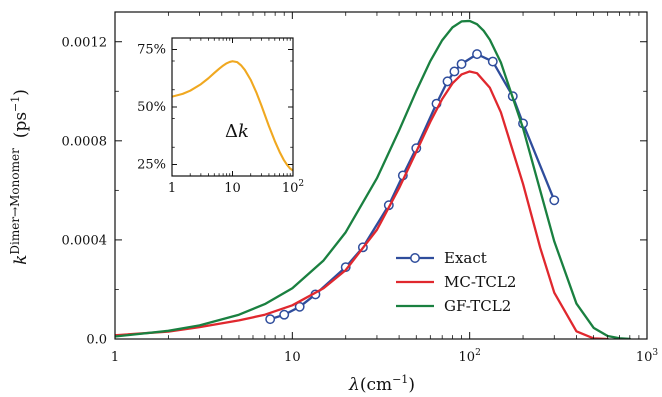  I want to click on inset-x-tick-label: 1, so click(172, 188).